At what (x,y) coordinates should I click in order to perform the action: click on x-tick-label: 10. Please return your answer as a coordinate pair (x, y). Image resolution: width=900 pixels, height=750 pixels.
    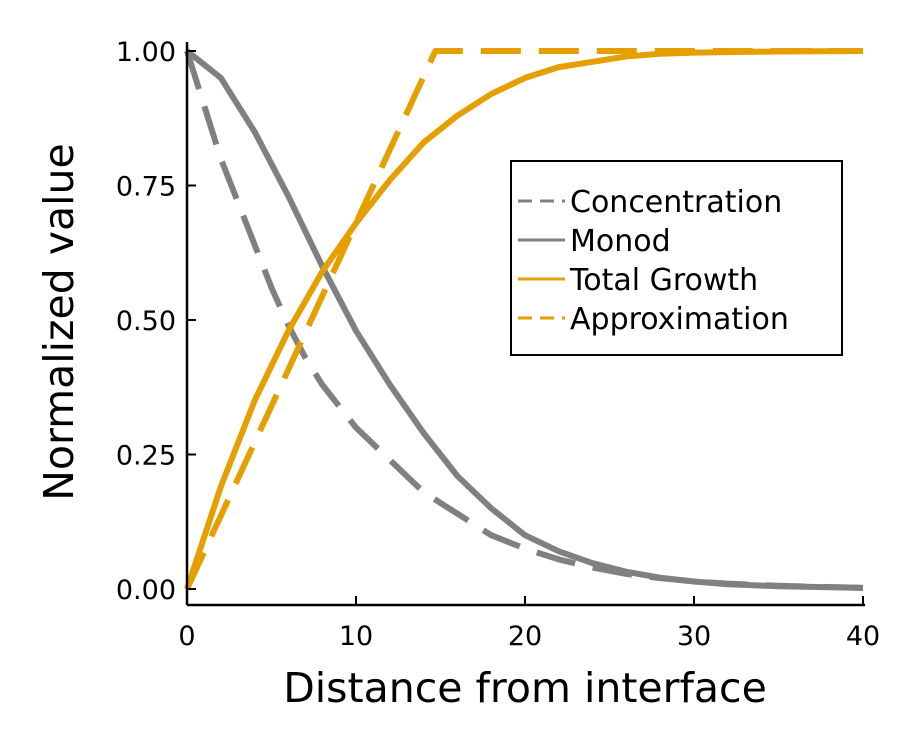
    Looking at the image, I should click on (356, 636).